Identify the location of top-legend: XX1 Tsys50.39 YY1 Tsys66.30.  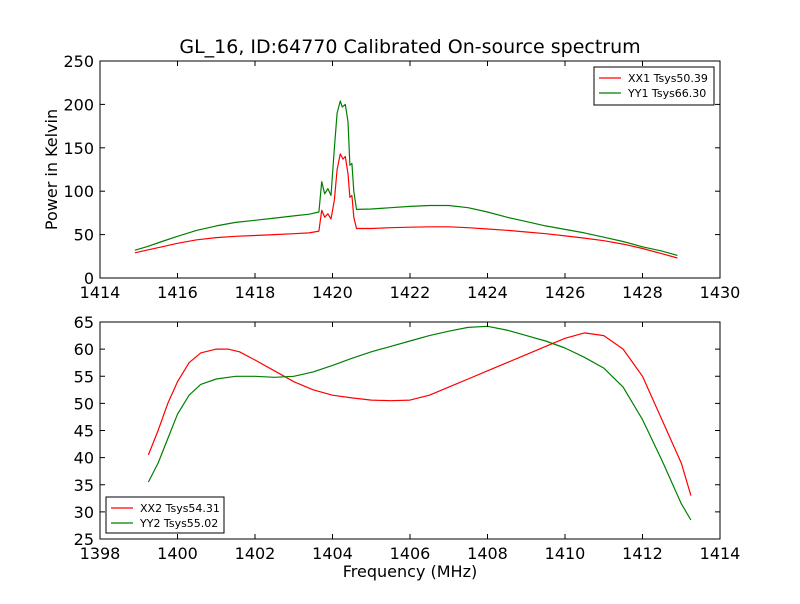
(654, 86).